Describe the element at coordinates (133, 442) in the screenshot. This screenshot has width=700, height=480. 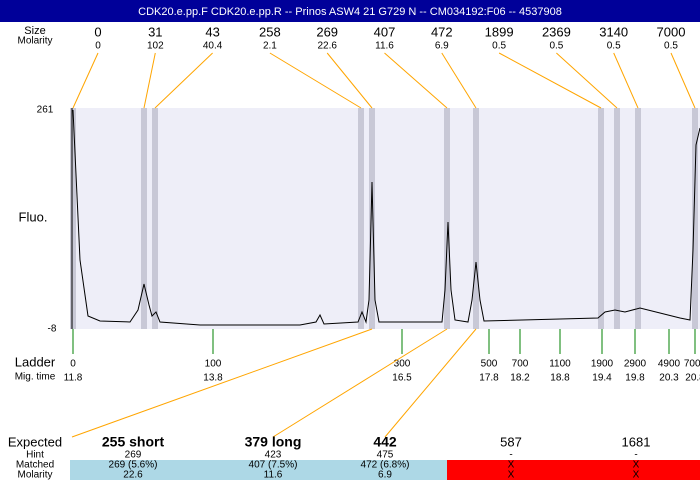
I see `result-expected: 255 short` at that location.